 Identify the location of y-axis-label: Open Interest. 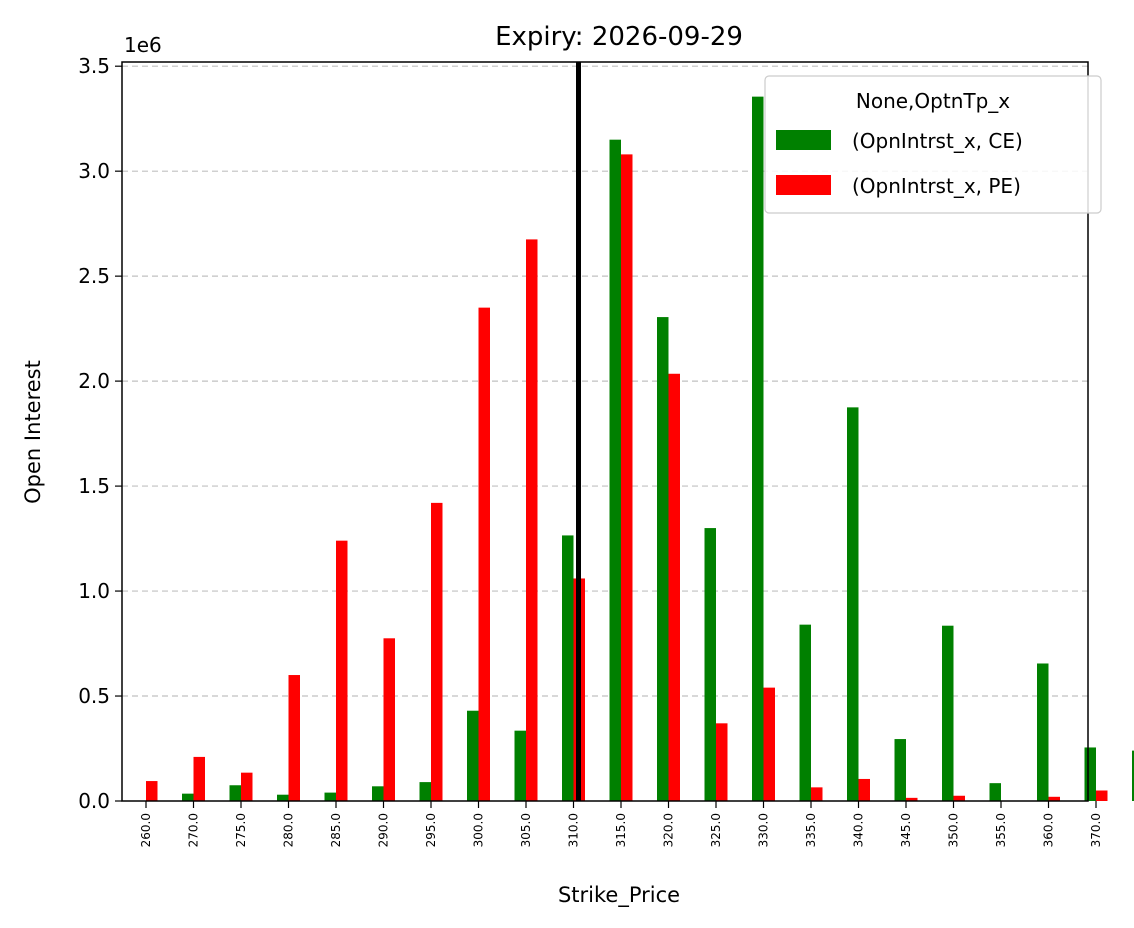
(33, 432).